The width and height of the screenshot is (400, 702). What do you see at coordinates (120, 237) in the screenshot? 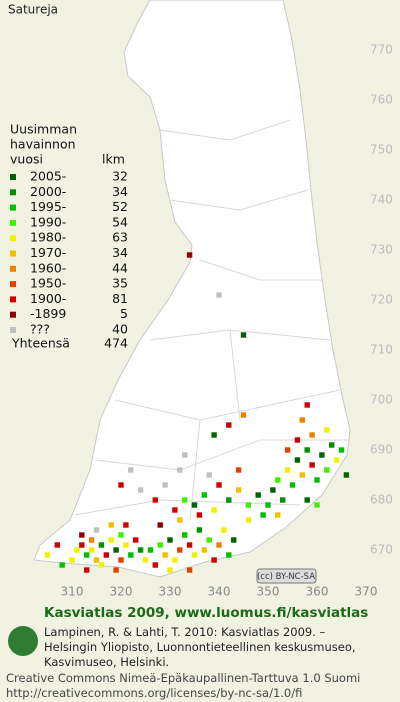
I see `legend-count: 63` at bounding box center [120, 237].